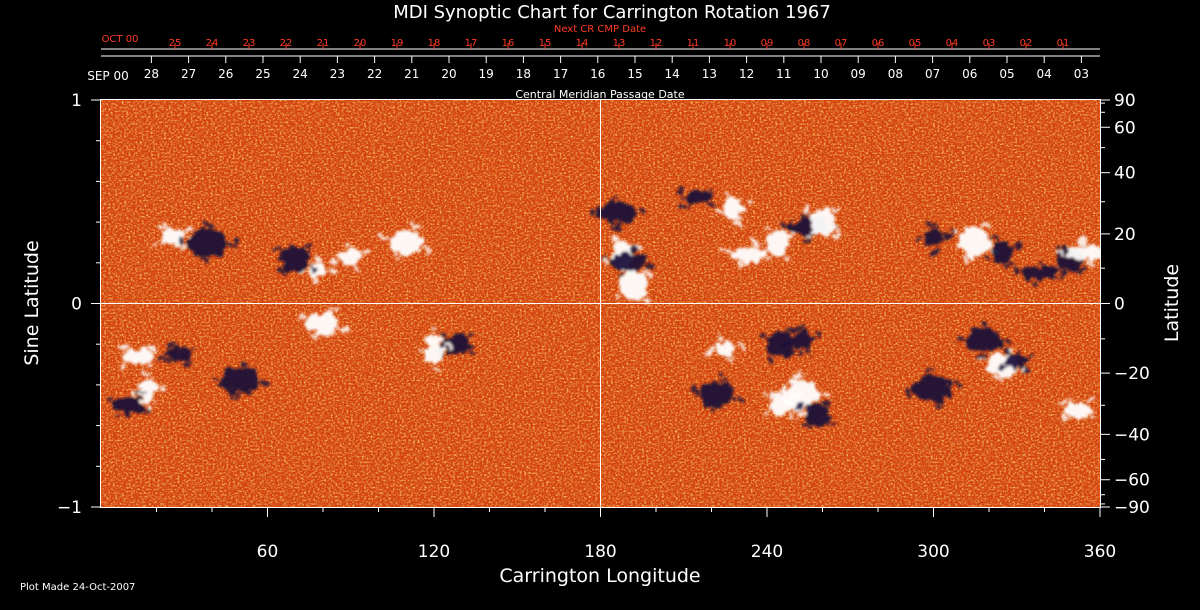 The height and width of the screenshot is (610, 1200). I want to click on y-right-tick-label: −40, so click(1132, 435).